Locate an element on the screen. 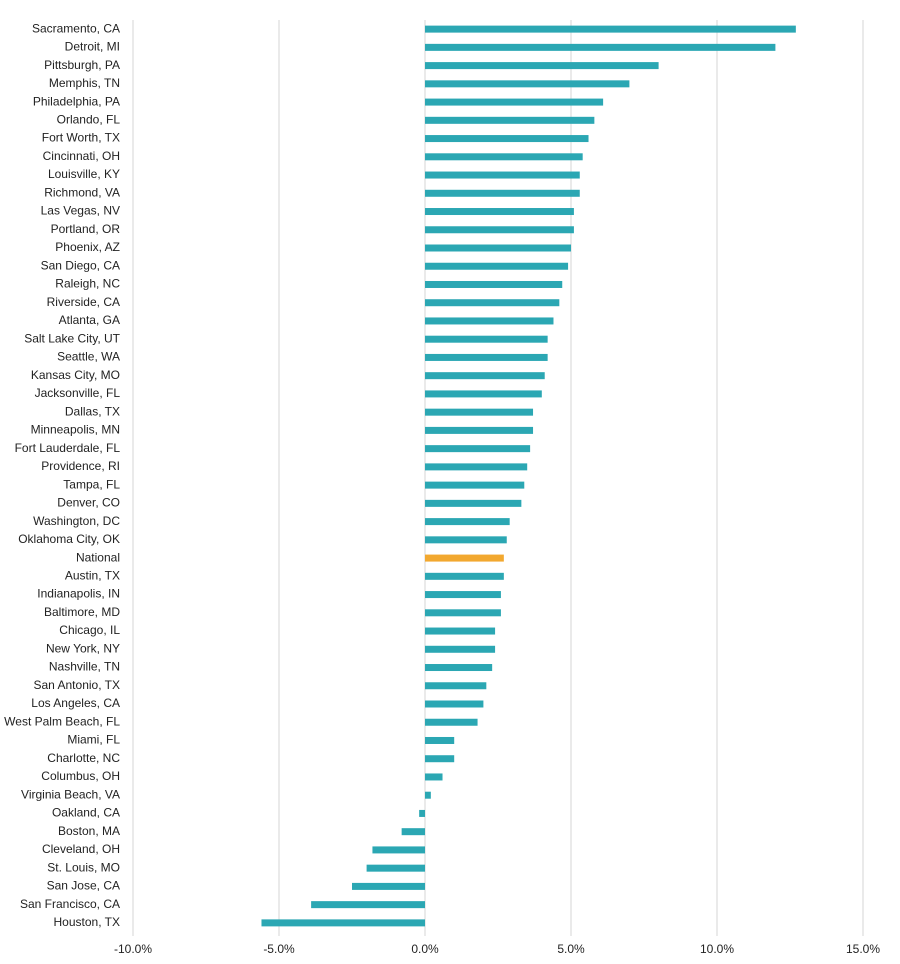 The height and width of the screenshot is (964, 900). y-tick-label: West Palm Beach, FL is located at coordinates (62, 721).